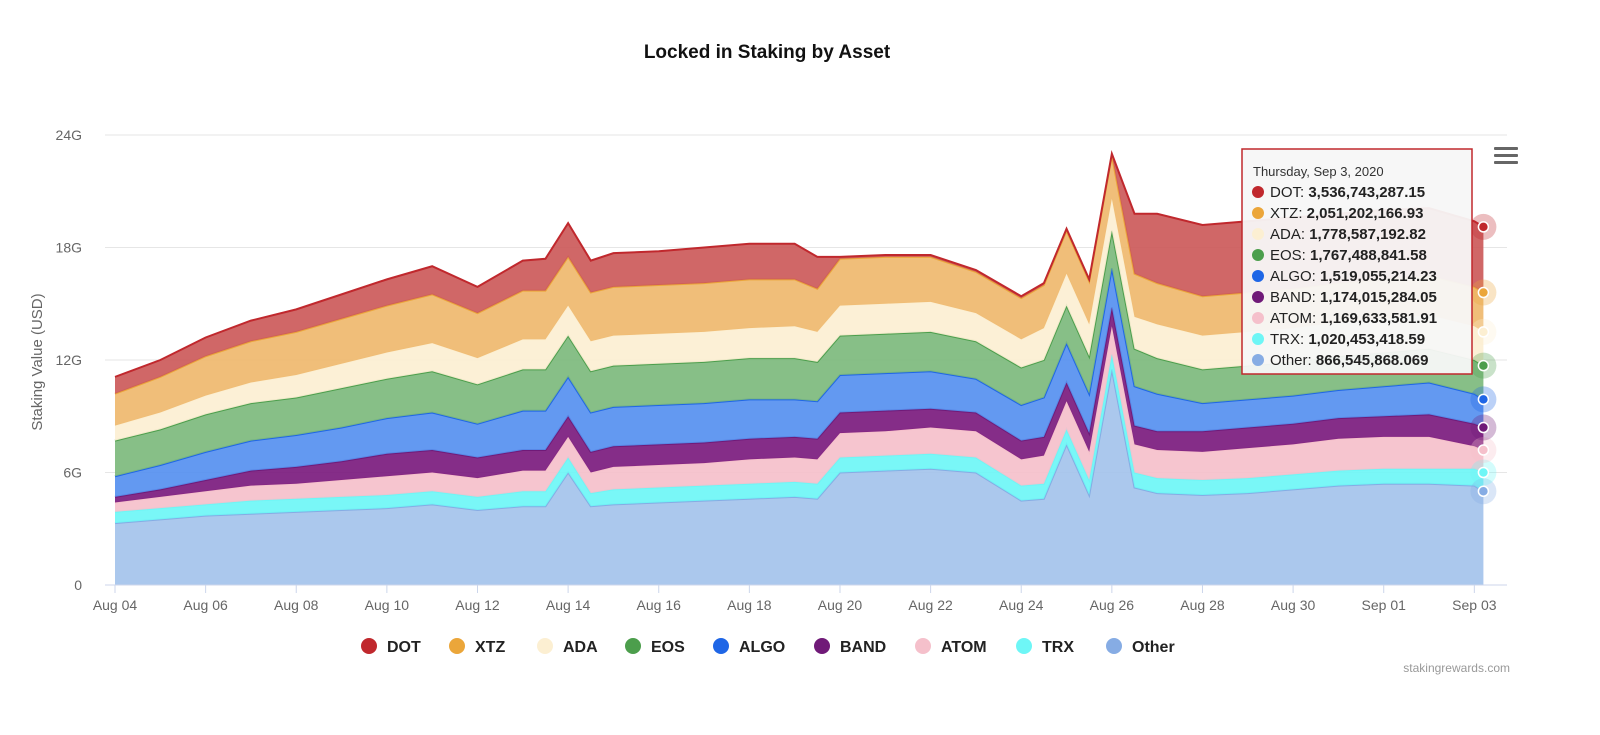 This screenshot has height=735, width=1600. I want to click on tooltip-value: 2,051,202,166.93, so click(1365, 213).